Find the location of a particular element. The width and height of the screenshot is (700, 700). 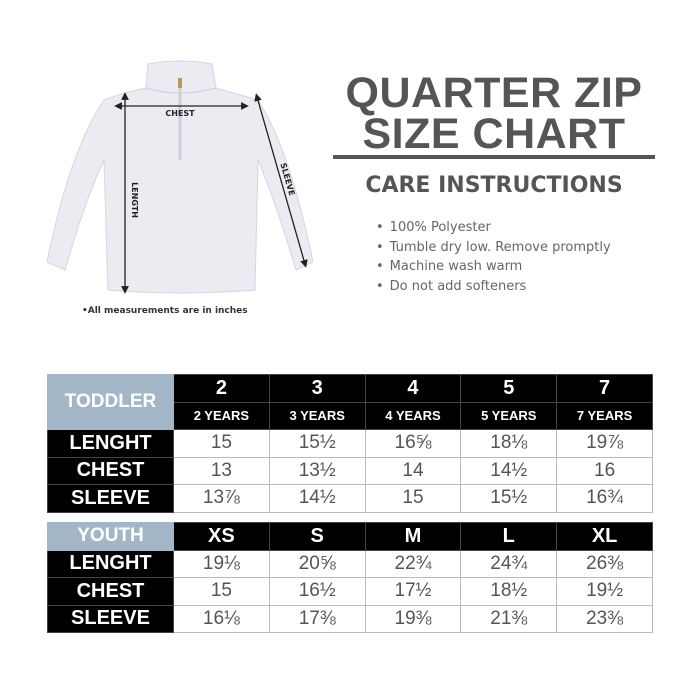

measurement-cell: 19⅜ is located at coordinates (413, 618).